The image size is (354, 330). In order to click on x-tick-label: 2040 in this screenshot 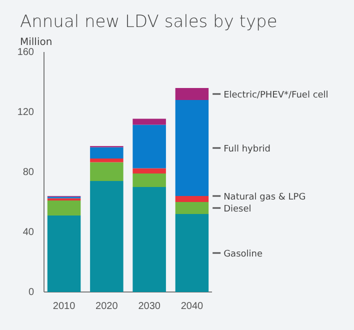, I will do `click(192, 306)`.